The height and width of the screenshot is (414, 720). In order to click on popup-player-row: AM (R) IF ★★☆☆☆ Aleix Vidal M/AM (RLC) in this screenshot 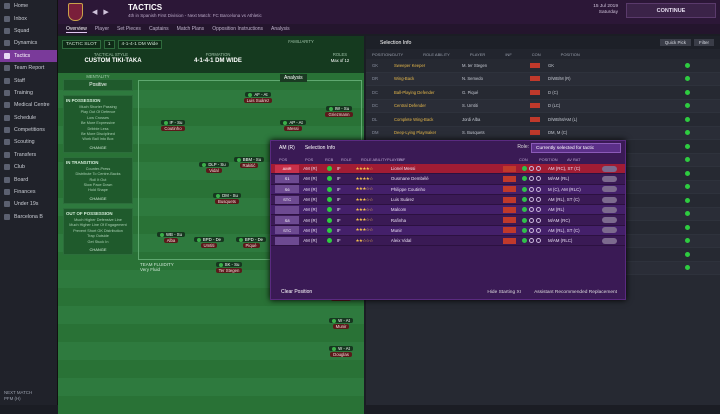, I will do `click(448, 241)`.